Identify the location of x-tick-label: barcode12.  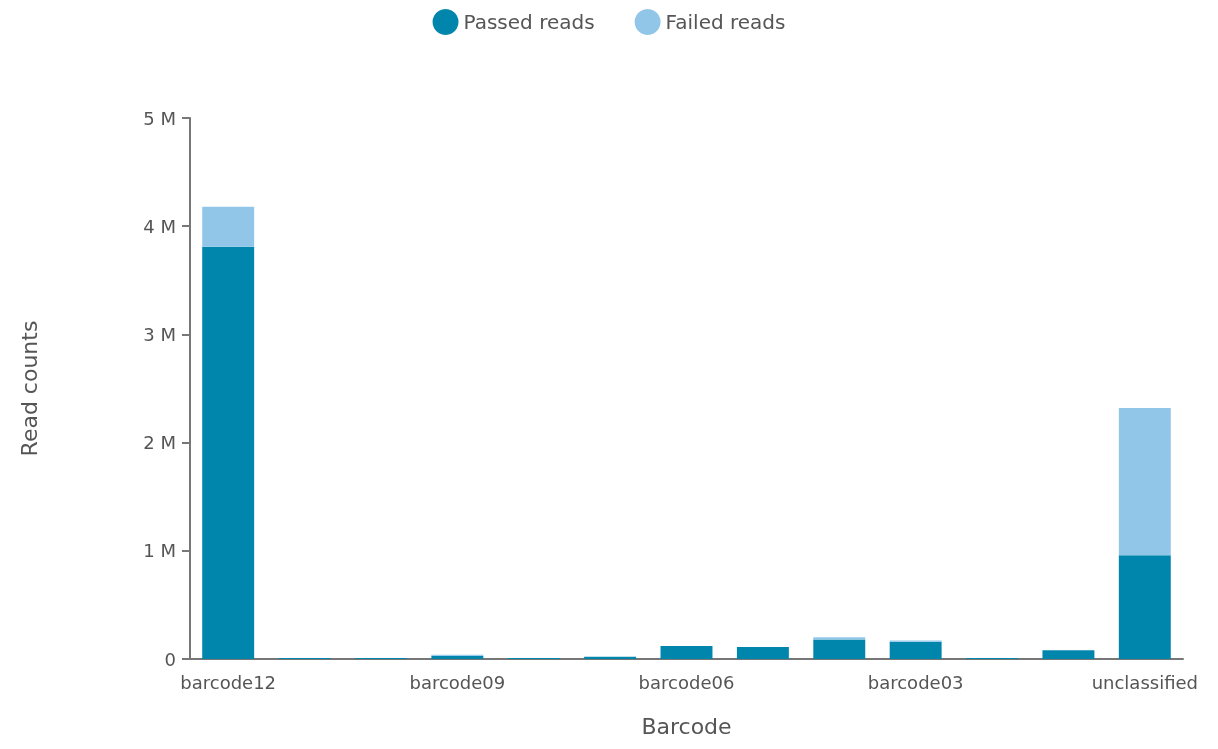
(228, 682).